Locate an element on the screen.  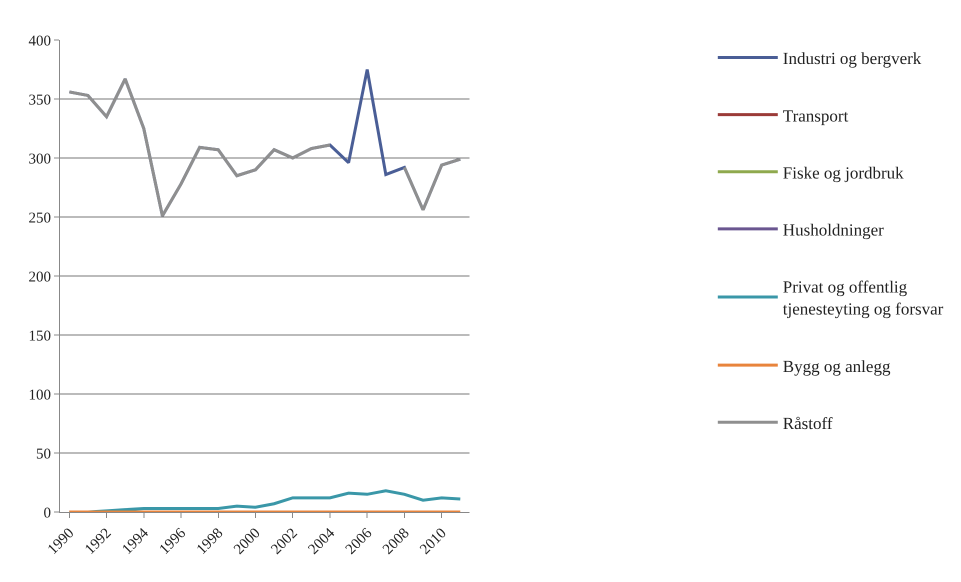
legend-label: Transport is located at coordinates (815, 116).